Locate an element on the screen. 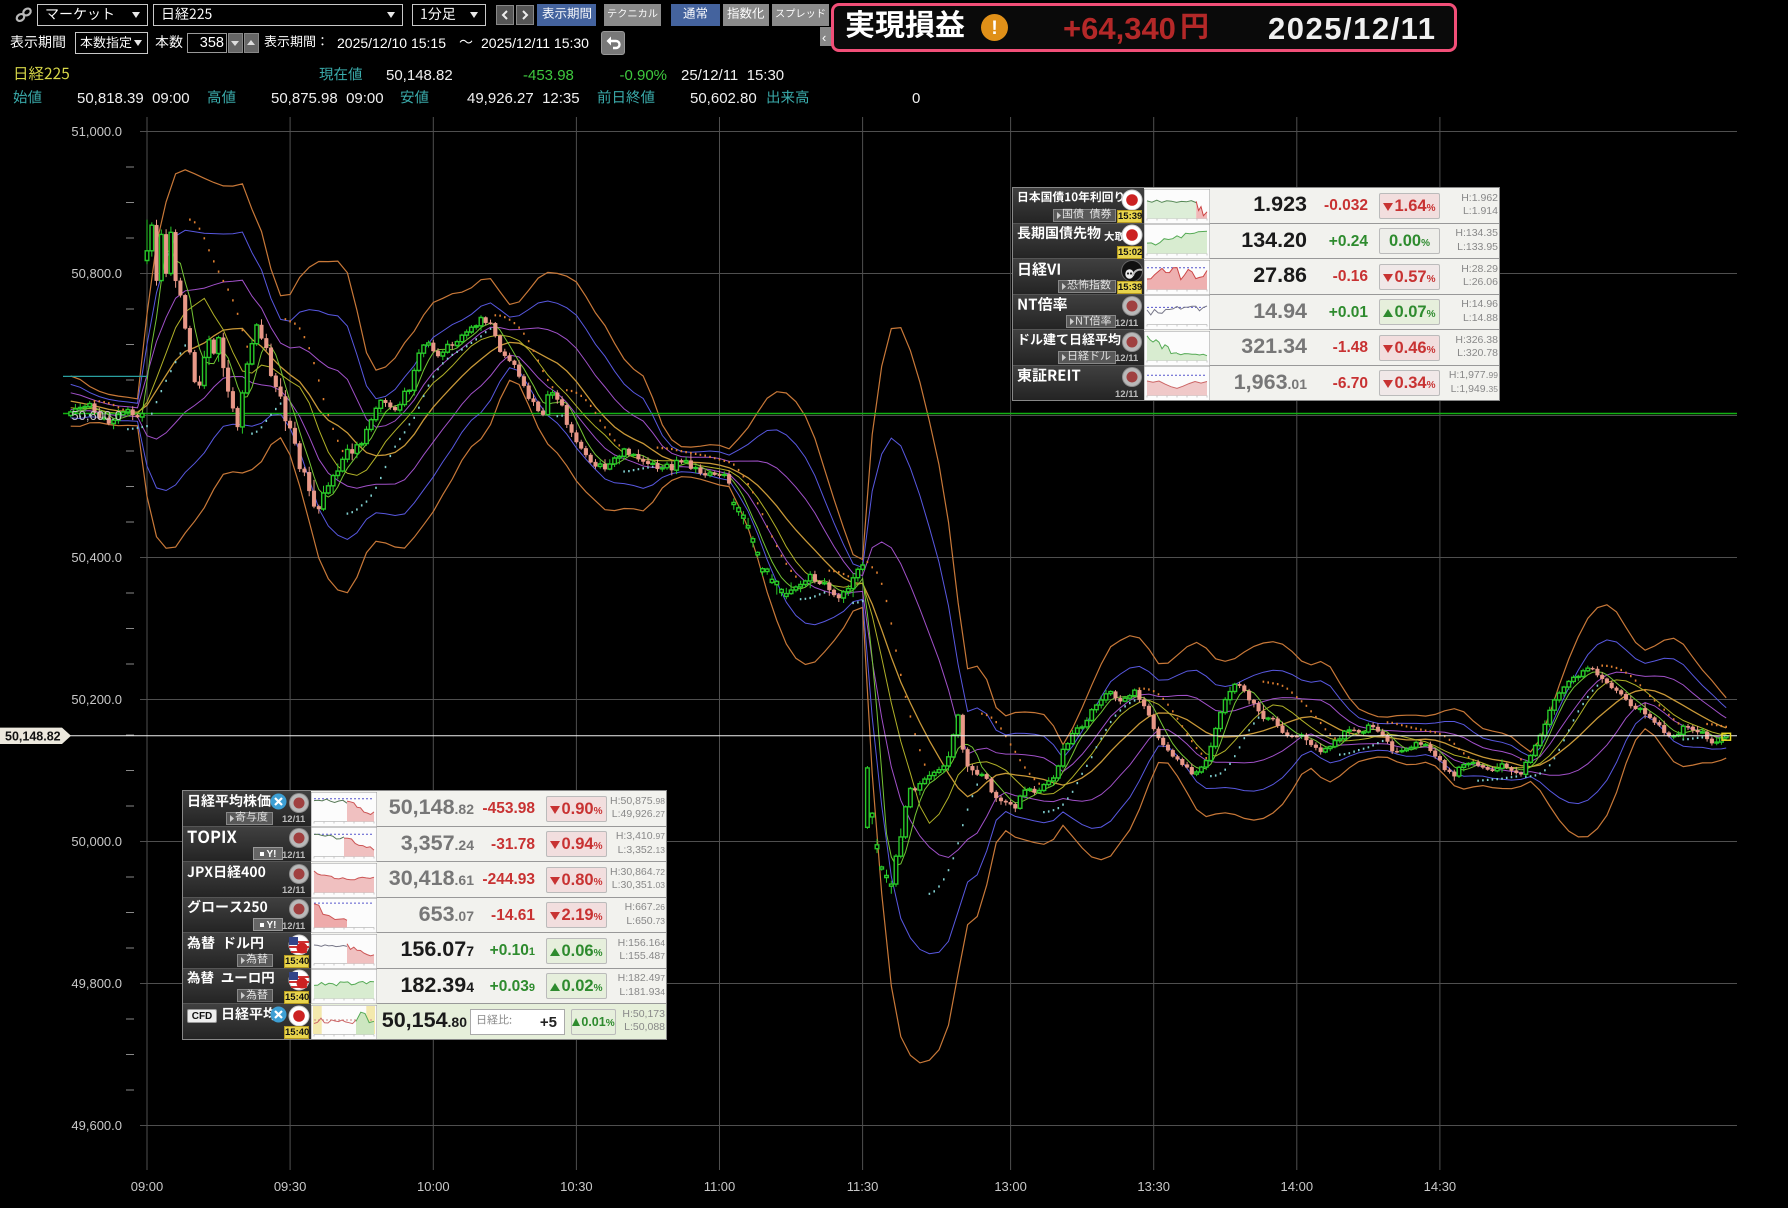 The image size is (1788, 1208). svg-text: 51,000.0 is located at coordinates (96, 131).